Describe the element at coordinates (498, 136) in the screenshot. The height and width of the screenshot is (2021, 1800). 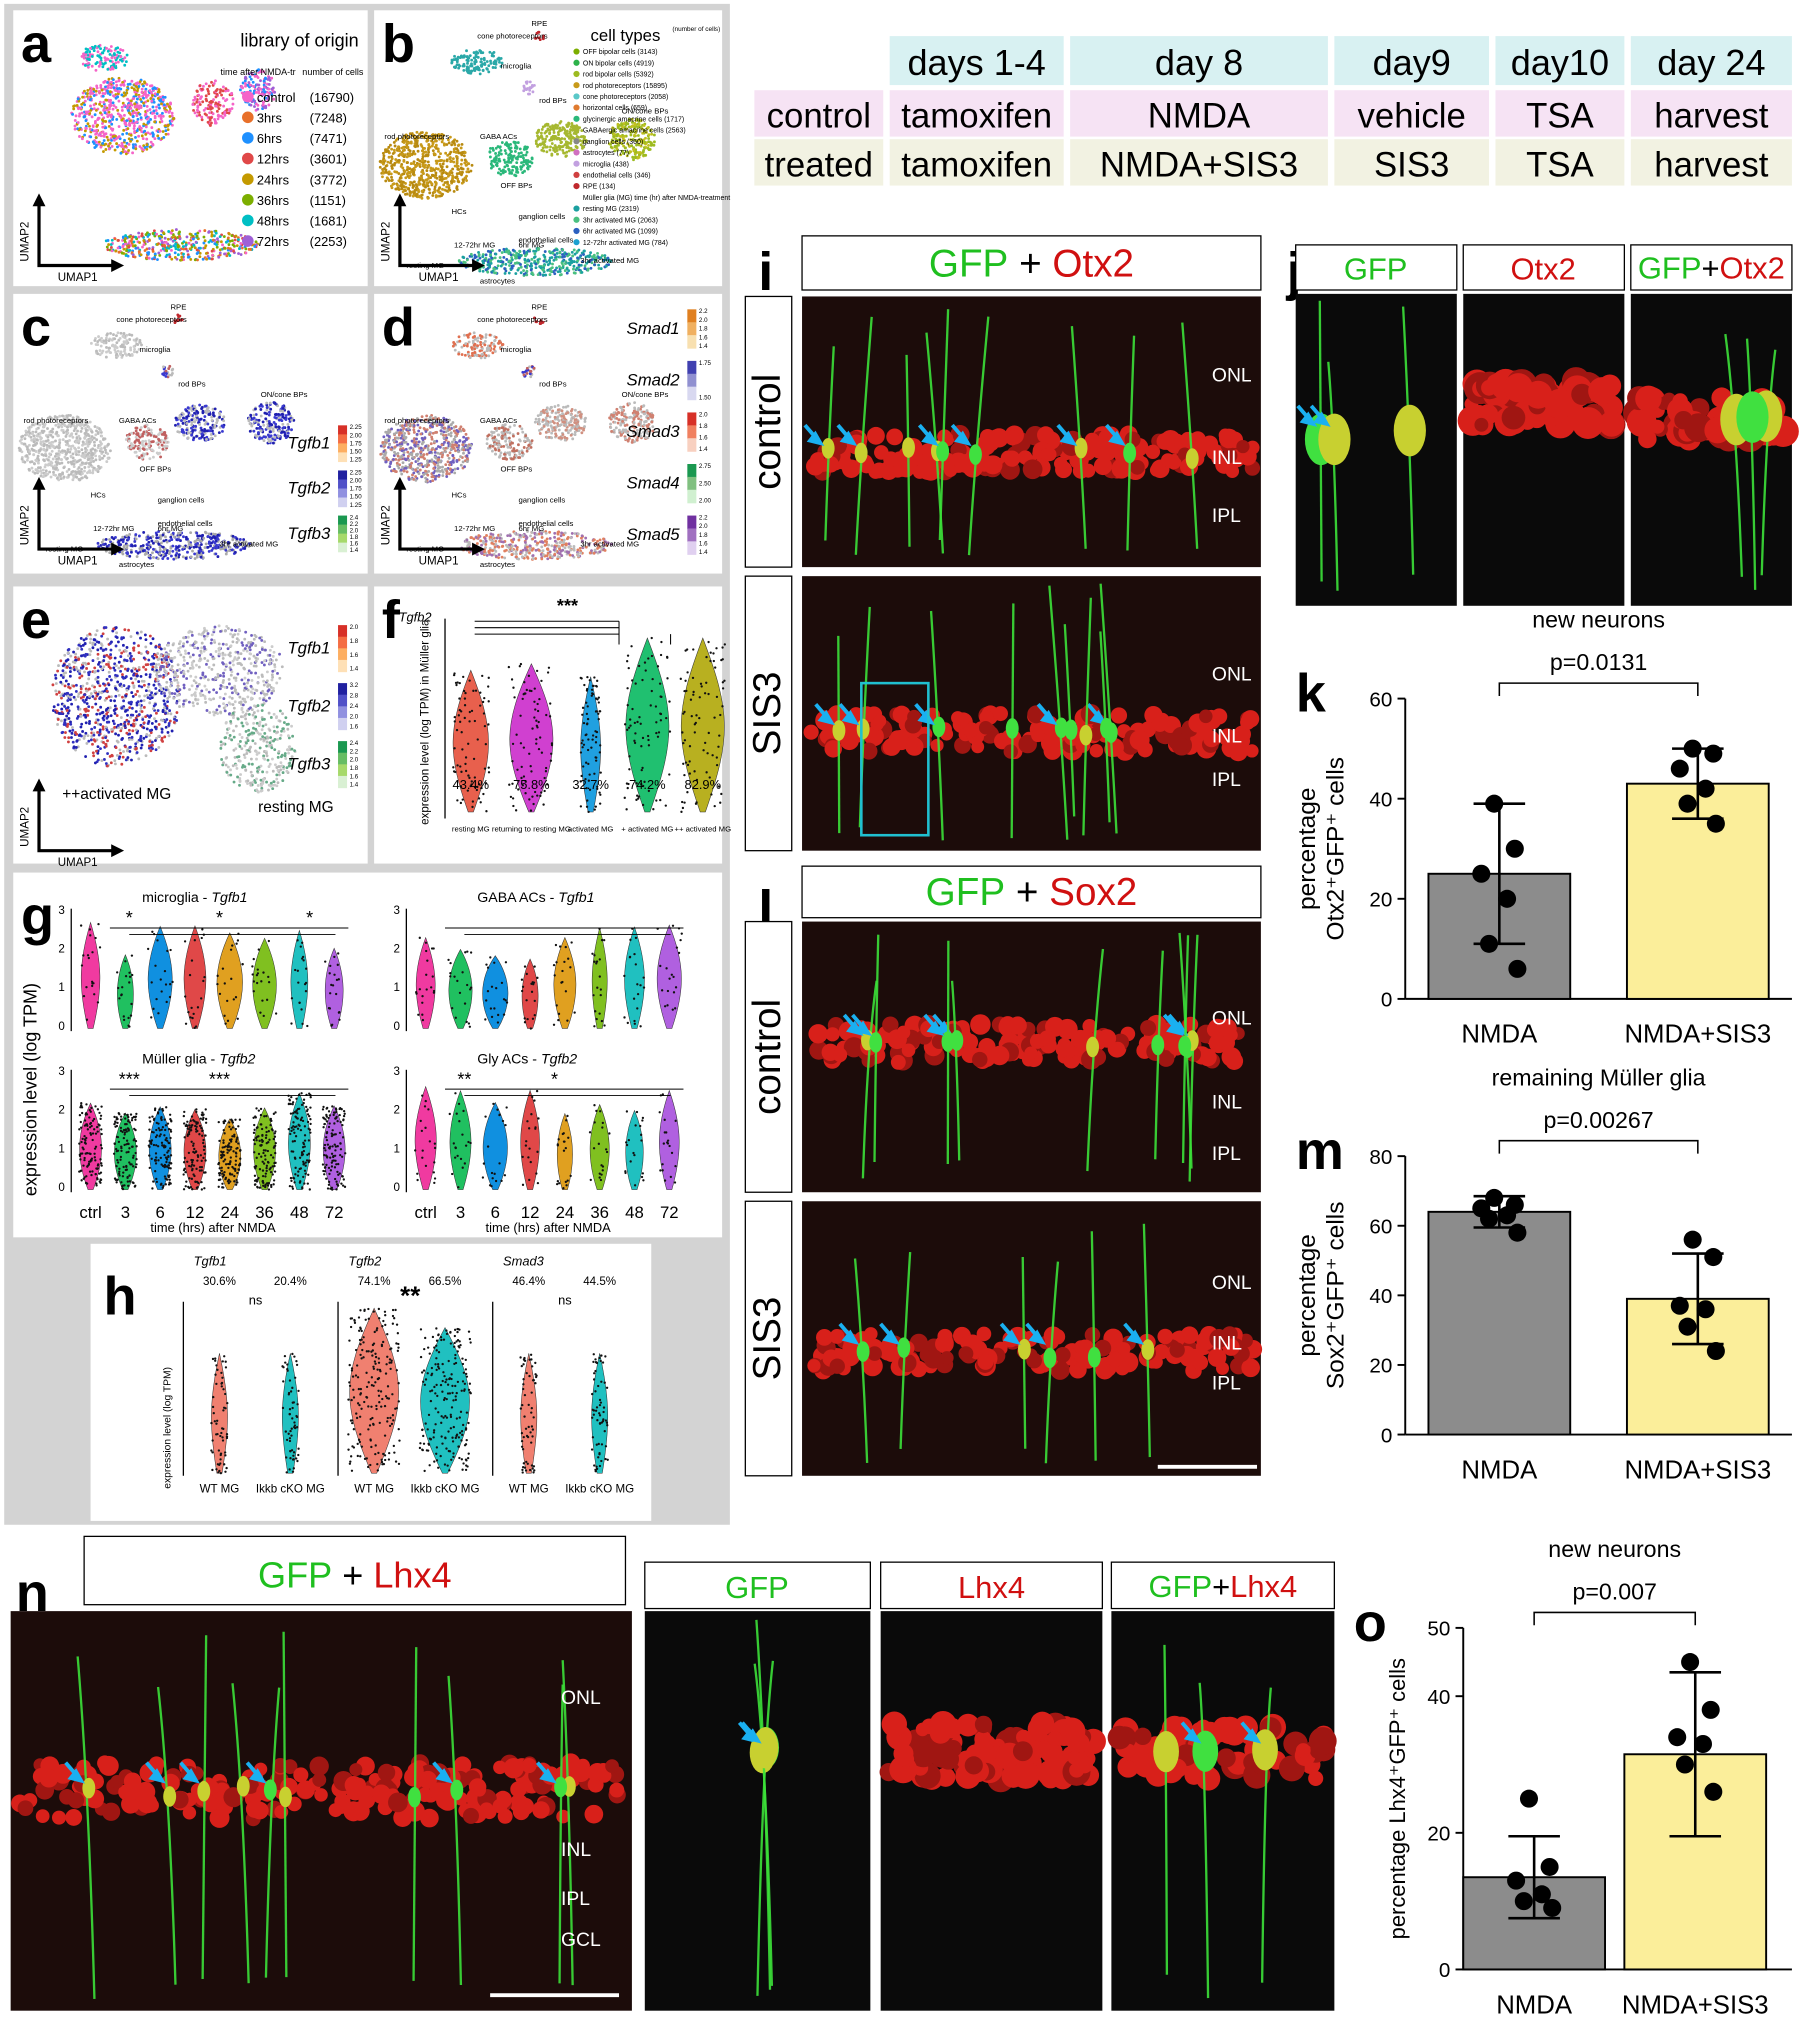
I see `cluster-label: GABA ACs` at that location.